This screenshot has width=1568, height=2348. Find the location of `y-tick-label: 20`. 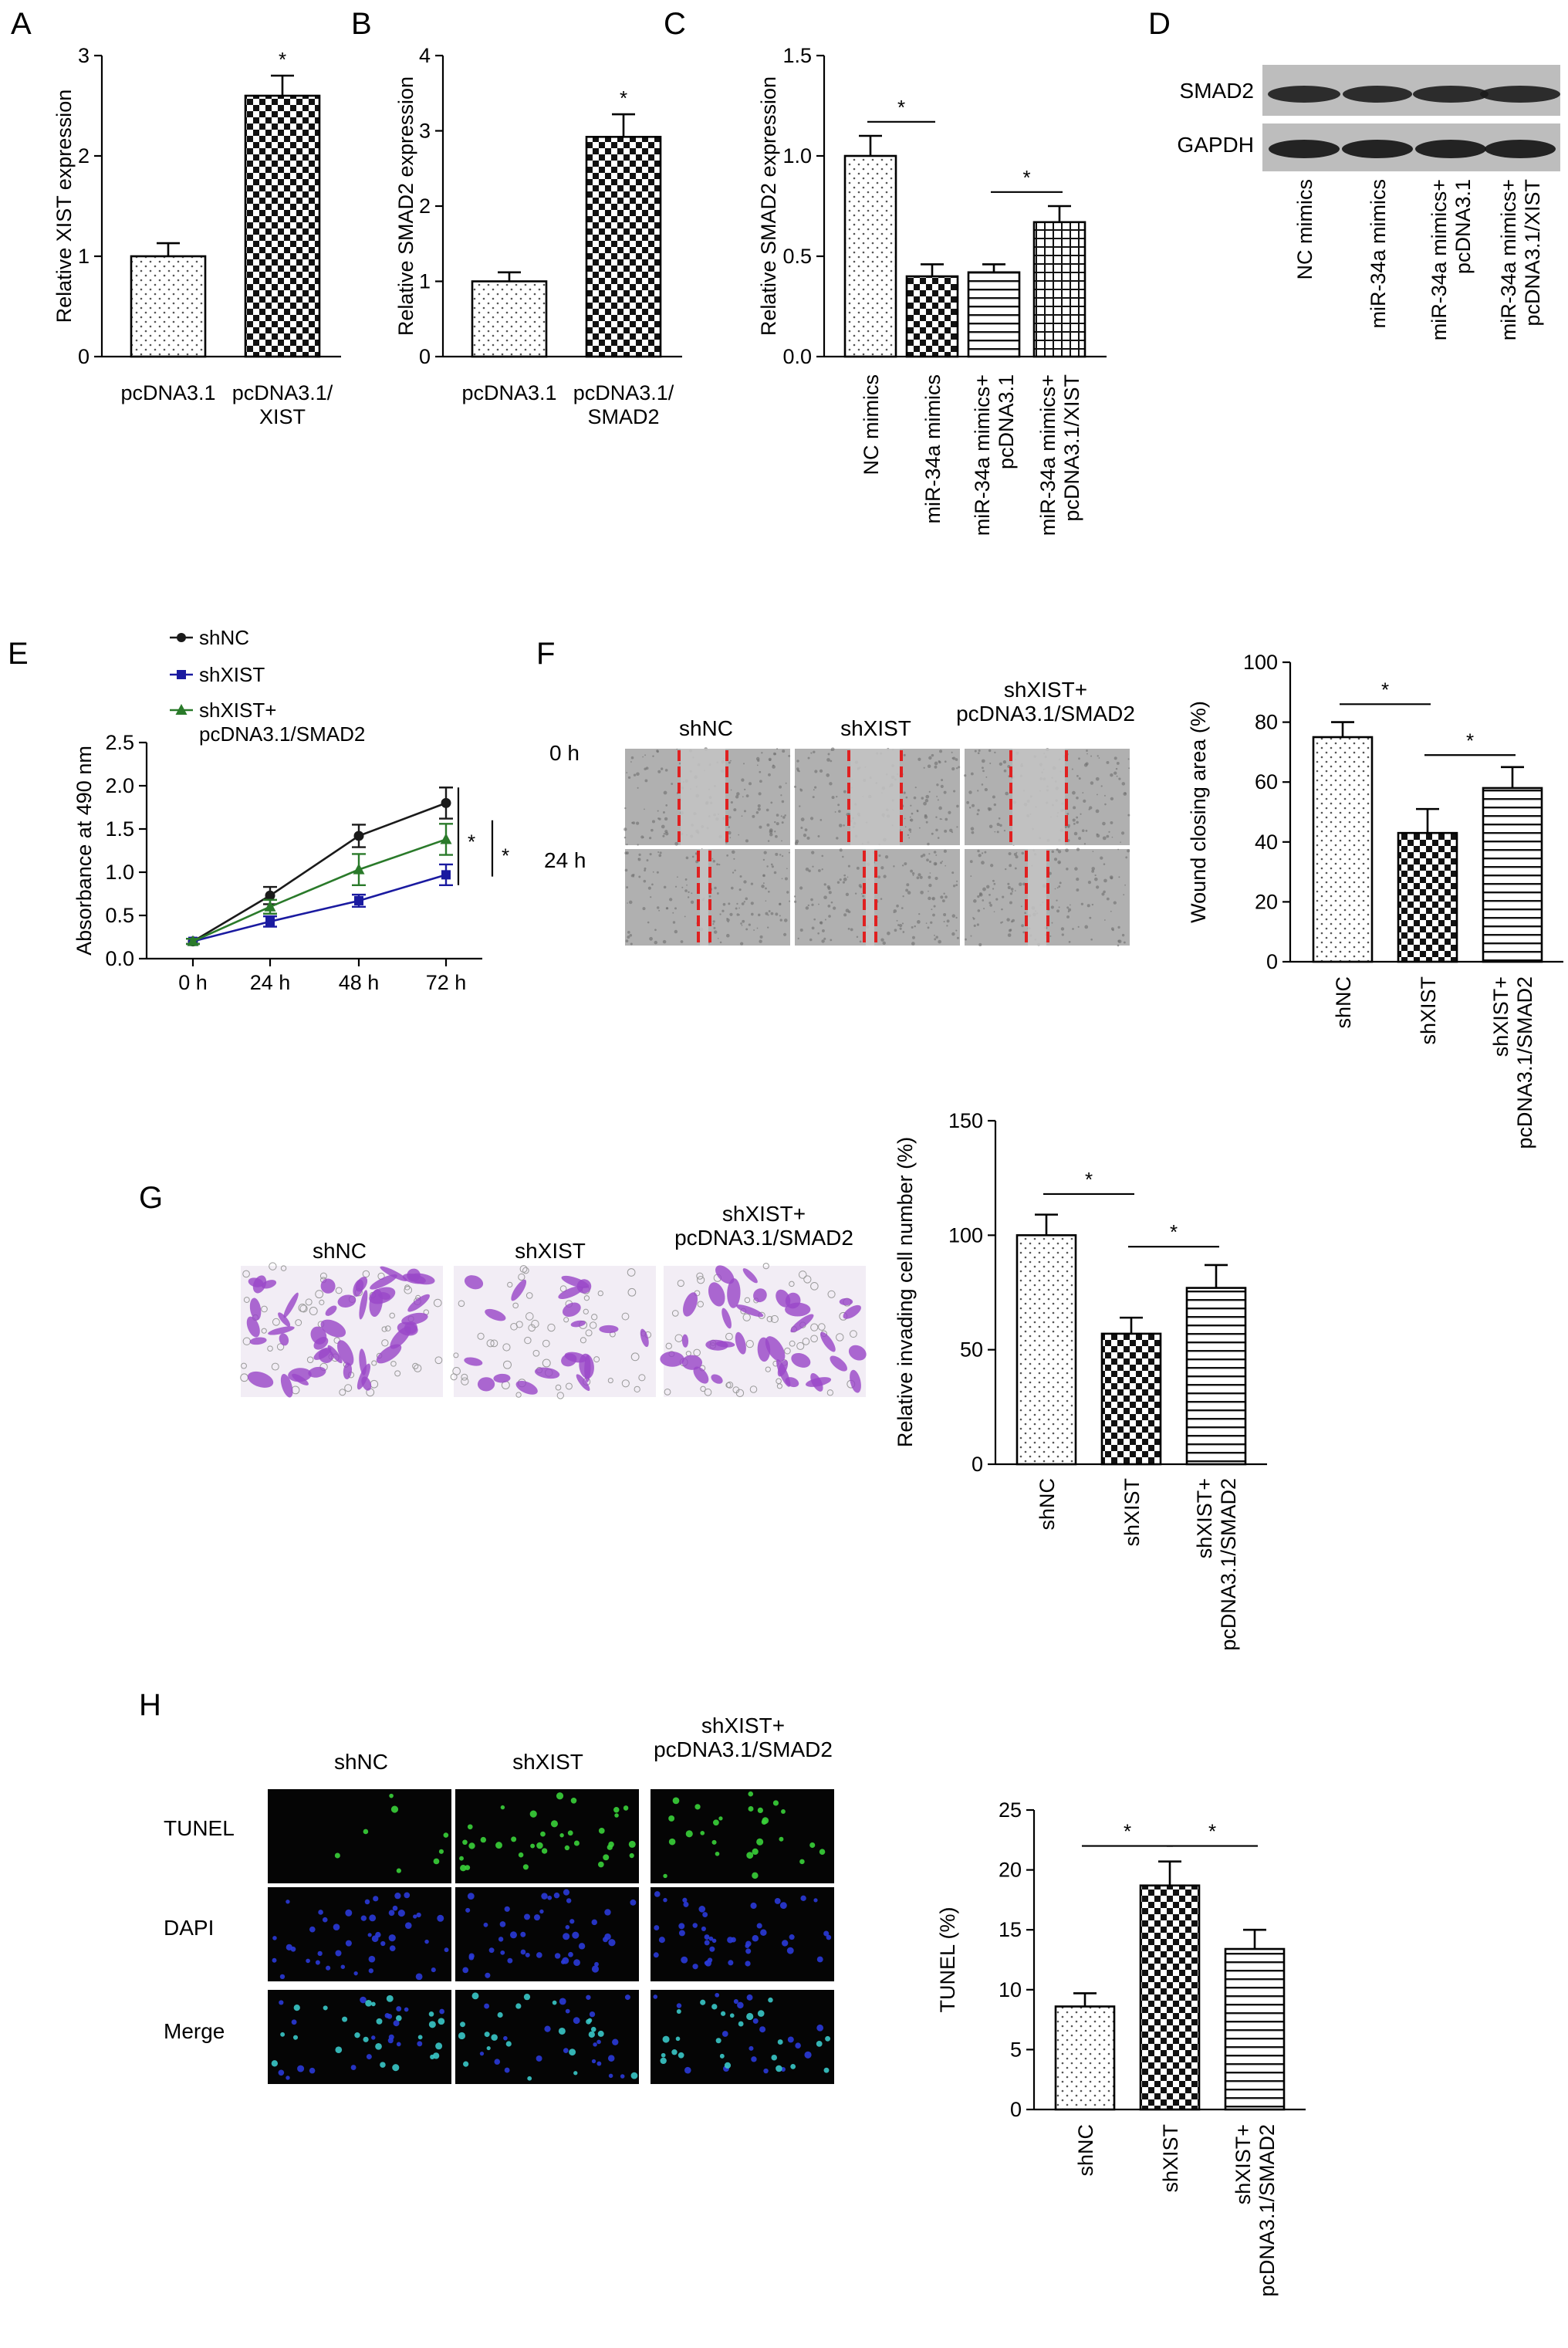

y-tick-label: 20 is located at coordinates (1266, 902).